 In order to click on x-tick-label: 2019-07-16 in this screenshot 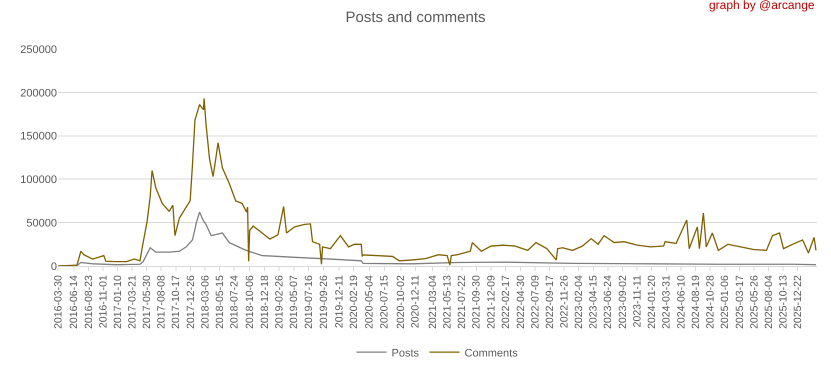, I will do `click(308, 302)`.